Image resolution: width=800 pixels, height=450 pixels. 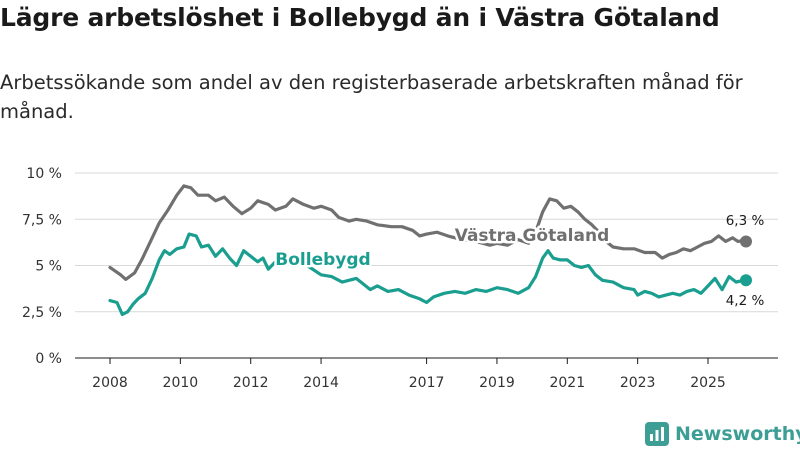 I want to click on x-tick-label: 2023, so click(x=638, y=383).